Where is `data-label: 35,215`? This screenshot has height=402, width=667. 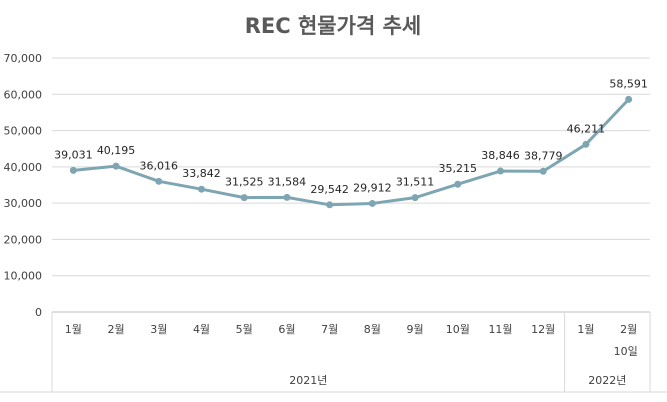
data-label: 35,215 is located at coordinates (458, 168).